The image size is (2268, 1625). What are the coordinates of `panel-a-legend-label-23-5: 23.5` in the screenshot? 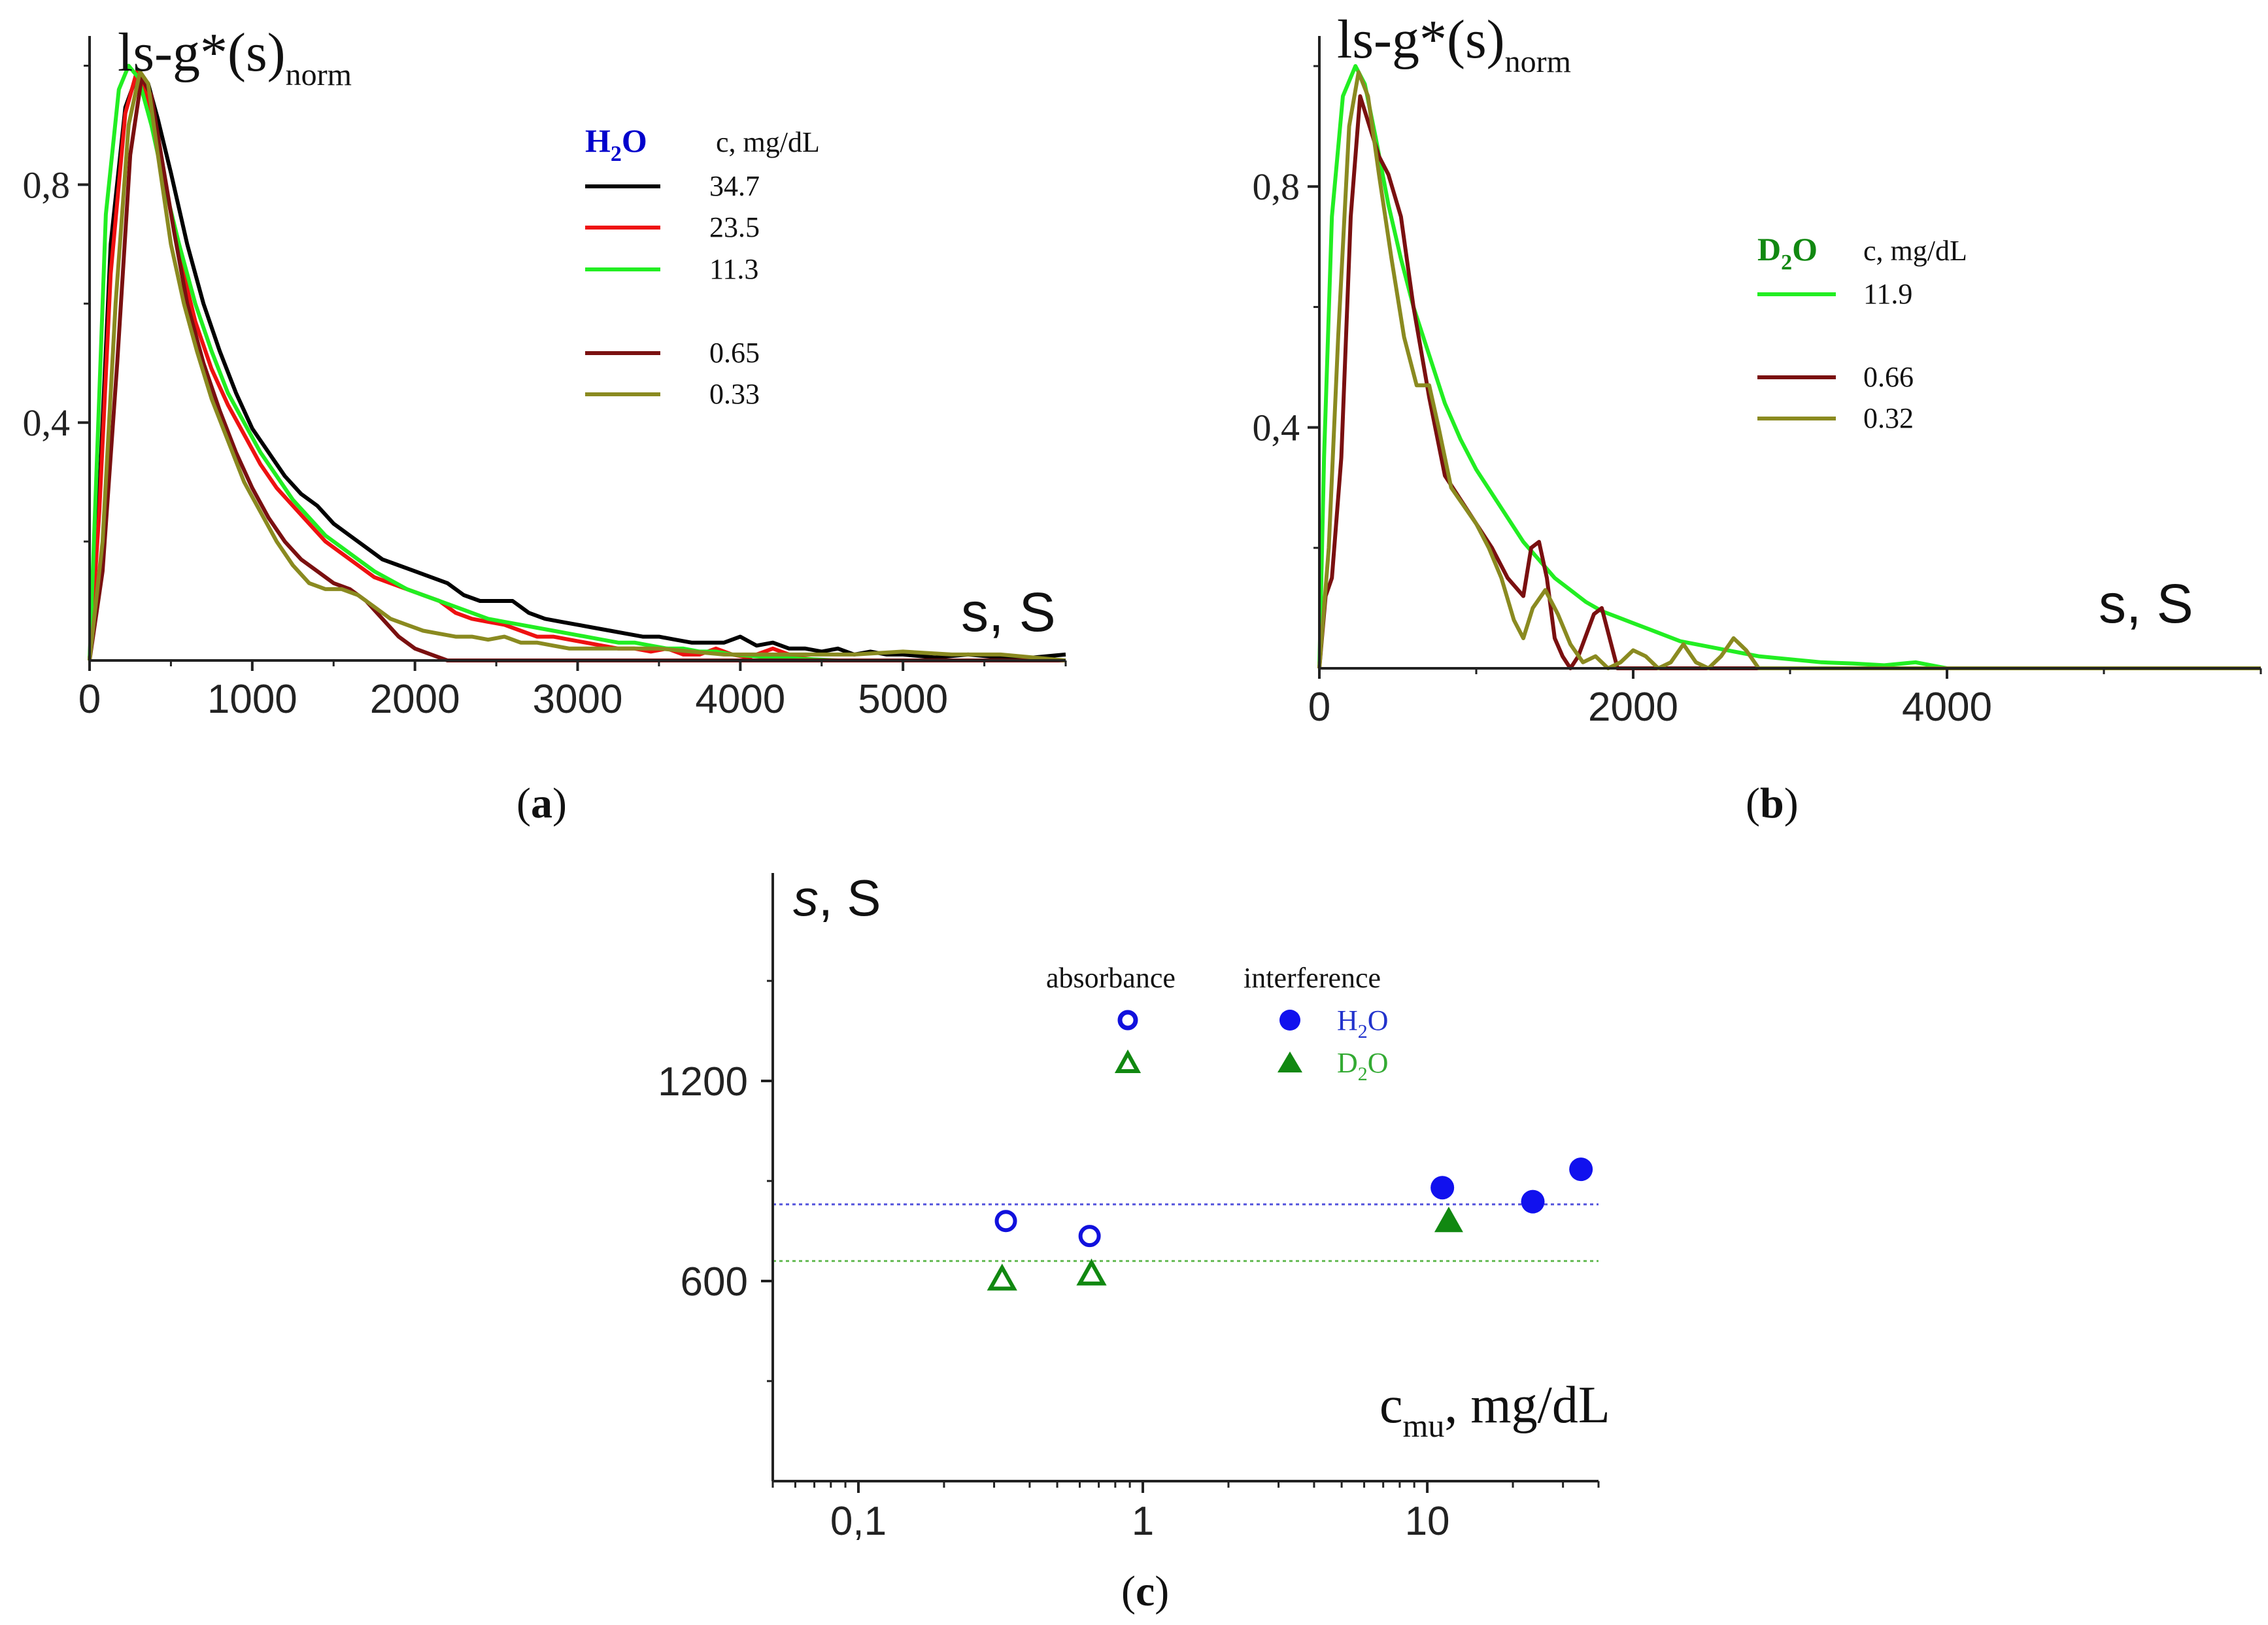 It's located at (735, 227).